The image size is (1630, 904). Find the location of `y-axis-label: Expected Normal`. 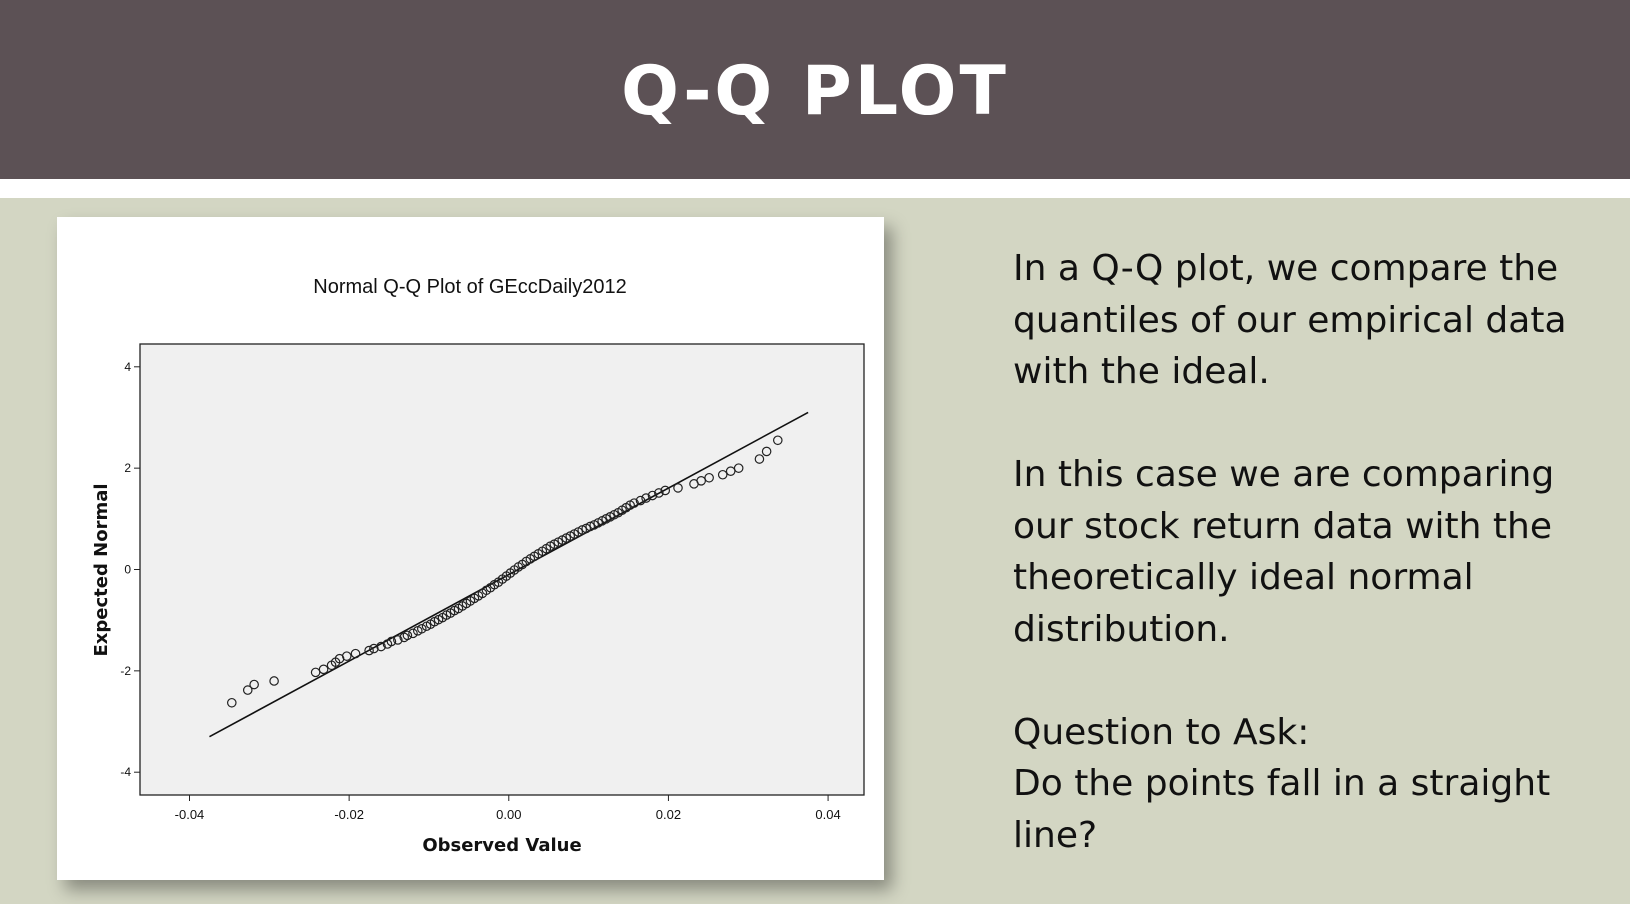

y-axis-label: Expected Normal is located at coordinates (101, 569).